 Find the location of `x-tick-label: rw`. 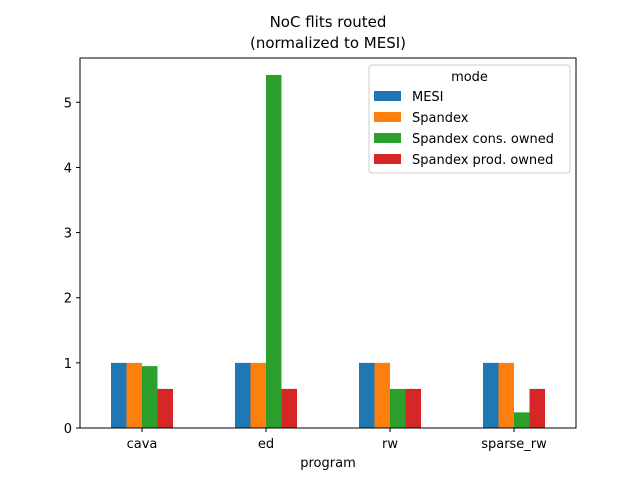

x-tick-label: rw is located at coordinates (390, 444).